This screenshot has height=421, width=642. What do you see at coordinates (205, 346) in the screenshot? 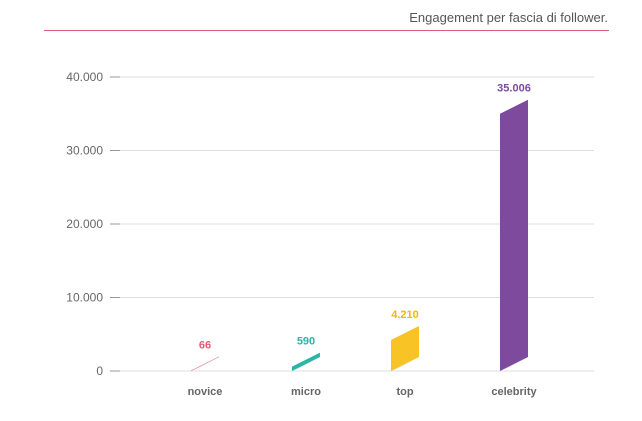
I see `value-label-novice: 66` at bounding box center [205, 346].